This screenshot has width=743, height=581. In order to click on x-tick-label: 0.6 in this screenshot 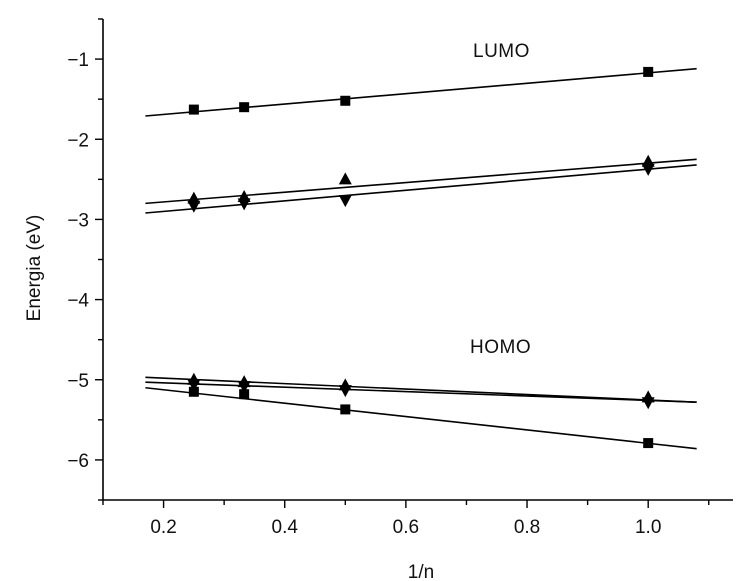, I will do `click(406, 527)`.